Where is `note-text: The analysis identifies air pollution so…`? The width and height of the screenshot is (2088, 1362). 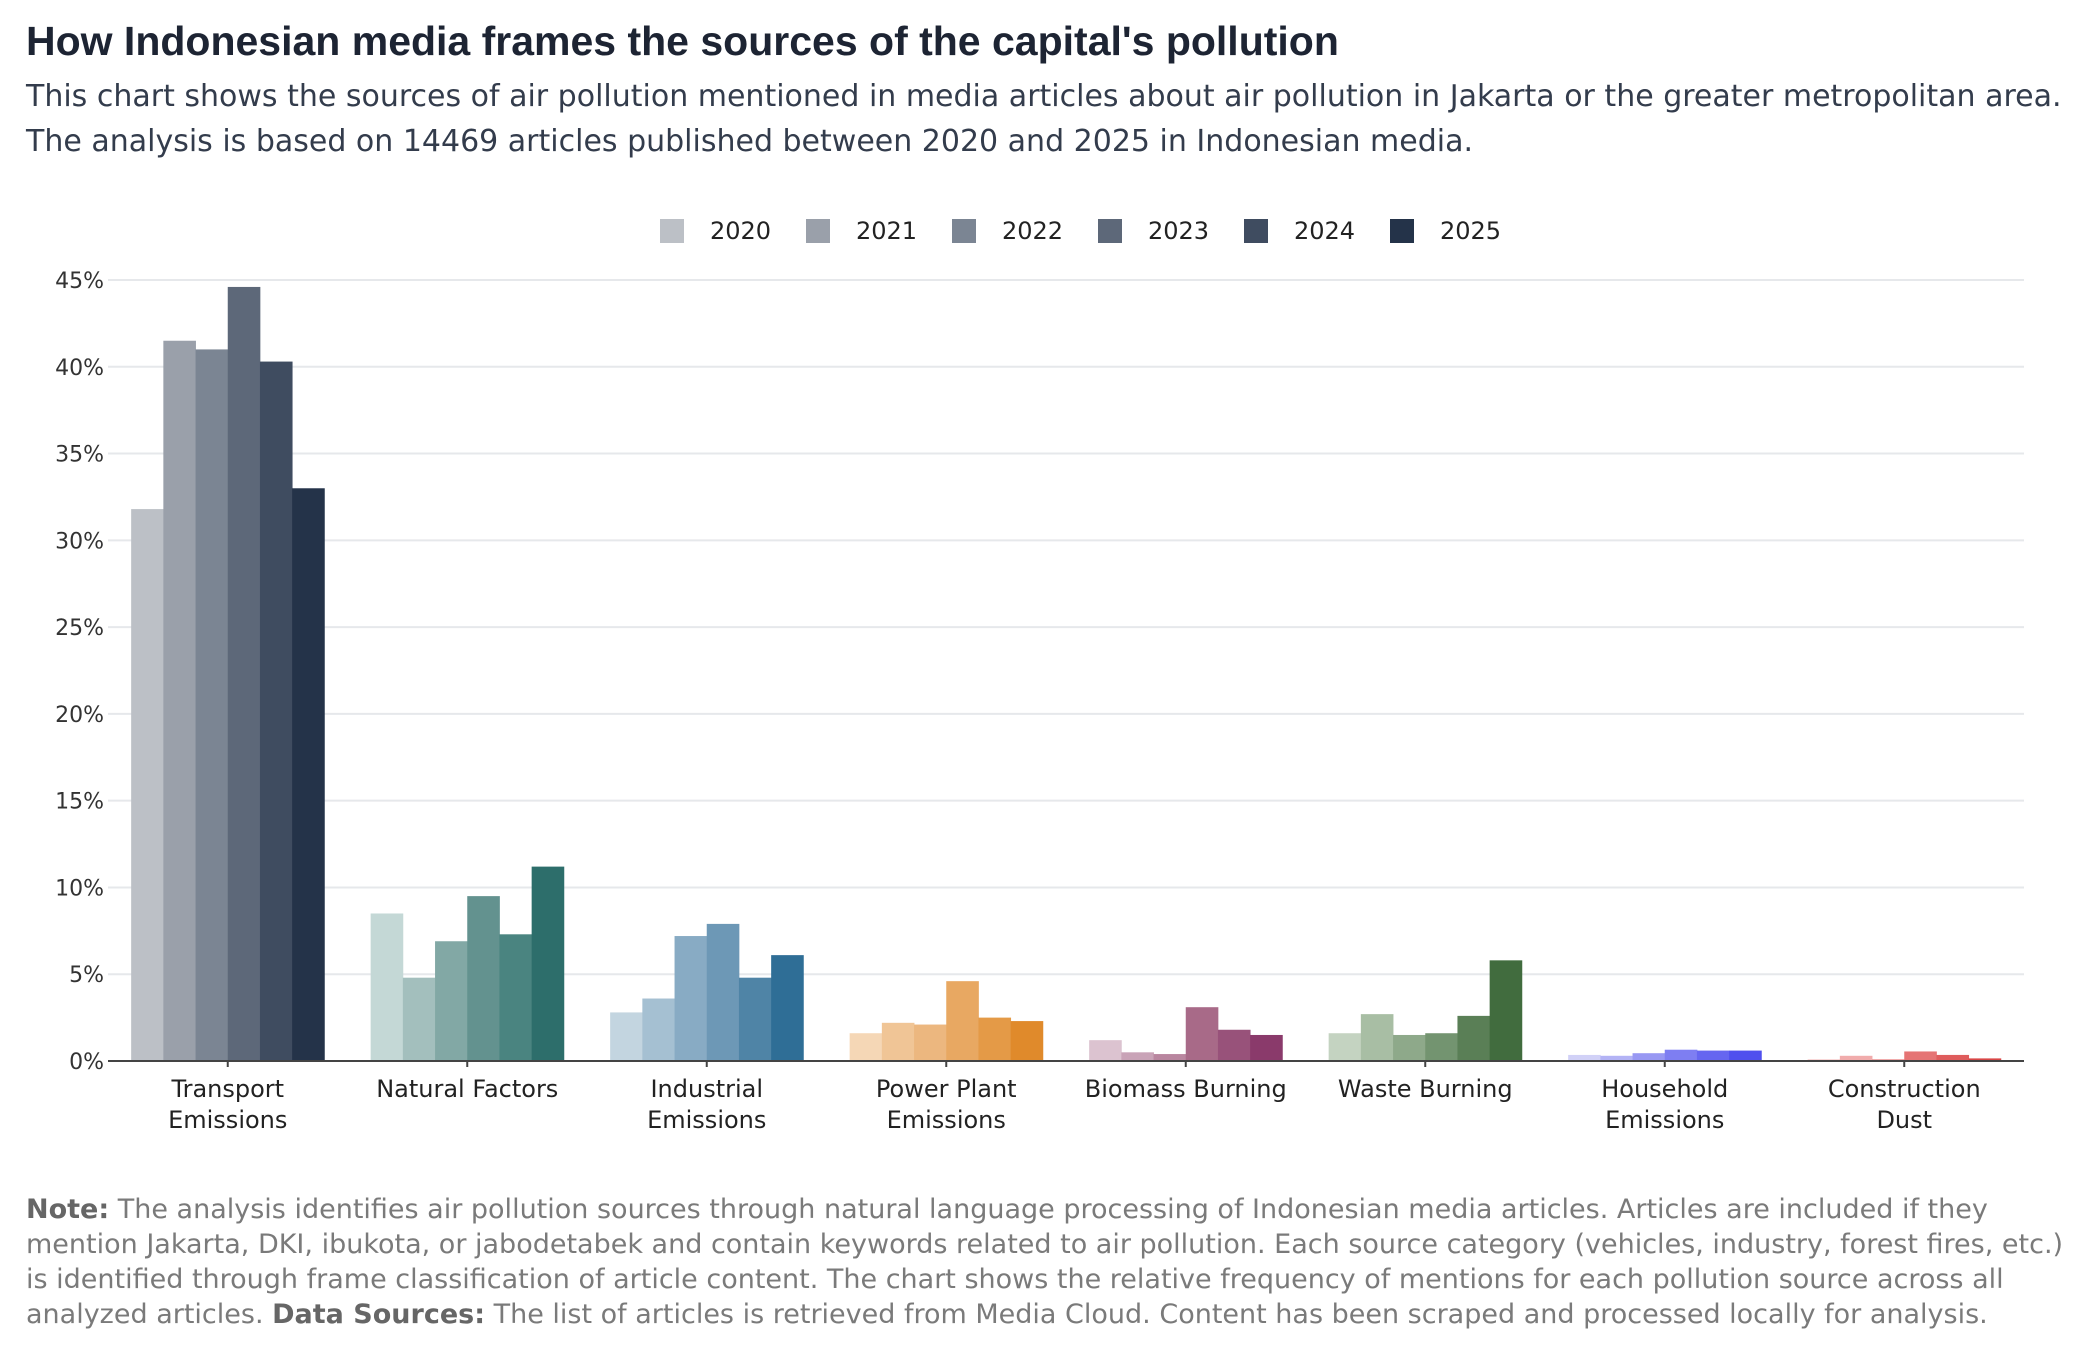 note-text: The analysis identifies air pollution so… is located at coordinates (1045, 1262).